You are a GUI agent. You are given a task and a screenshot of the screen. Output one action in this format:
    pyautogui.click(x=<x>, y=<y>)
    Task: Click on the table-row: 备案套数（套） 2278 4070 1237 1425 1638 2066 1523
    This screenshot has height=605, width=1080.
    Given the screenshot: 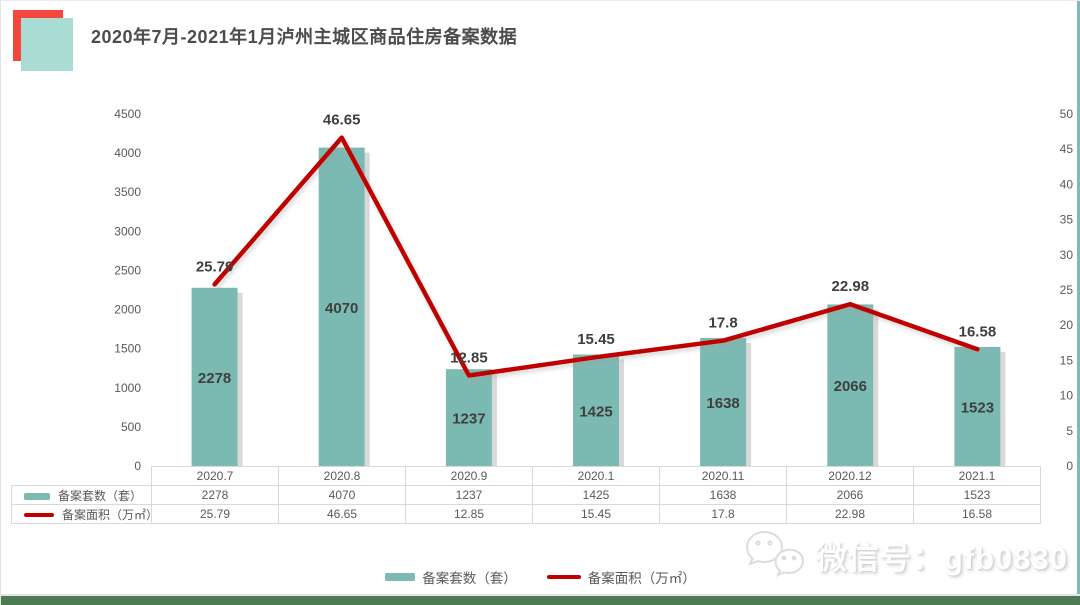 What is the action you would take?
    pyautogui.click(x=526, y=495)
    